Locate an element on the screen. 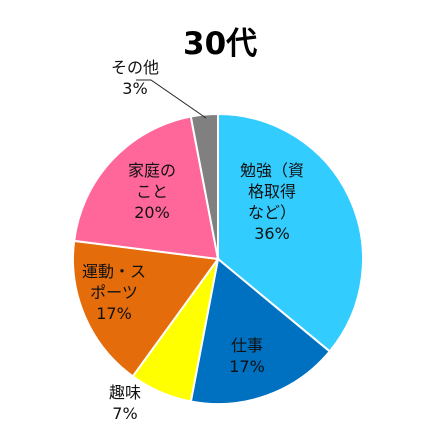  chart-title: 30代 is located at coordinates (220, 44).